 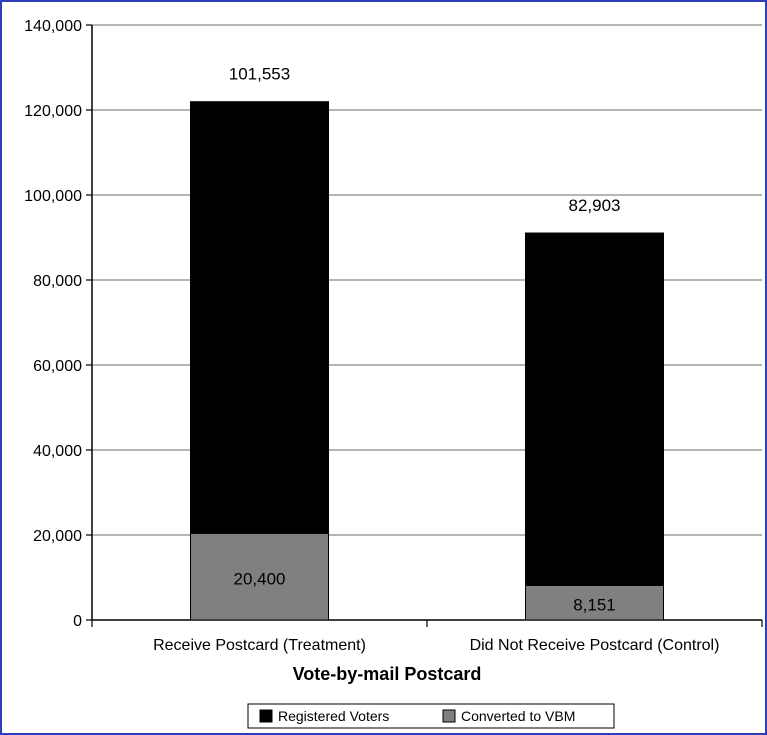 I want to click on y-tick-label: 140,000, so click(x=53, y=26).